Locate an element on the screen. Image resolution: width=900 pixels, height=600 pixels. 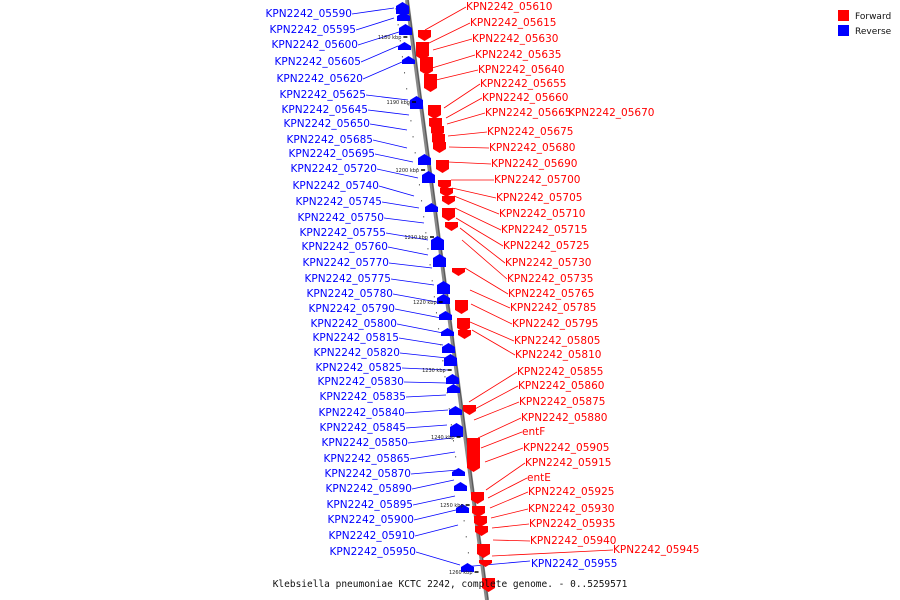
reverse-gene-label: KPN2242_05685 is located at coordinates (330, 140).